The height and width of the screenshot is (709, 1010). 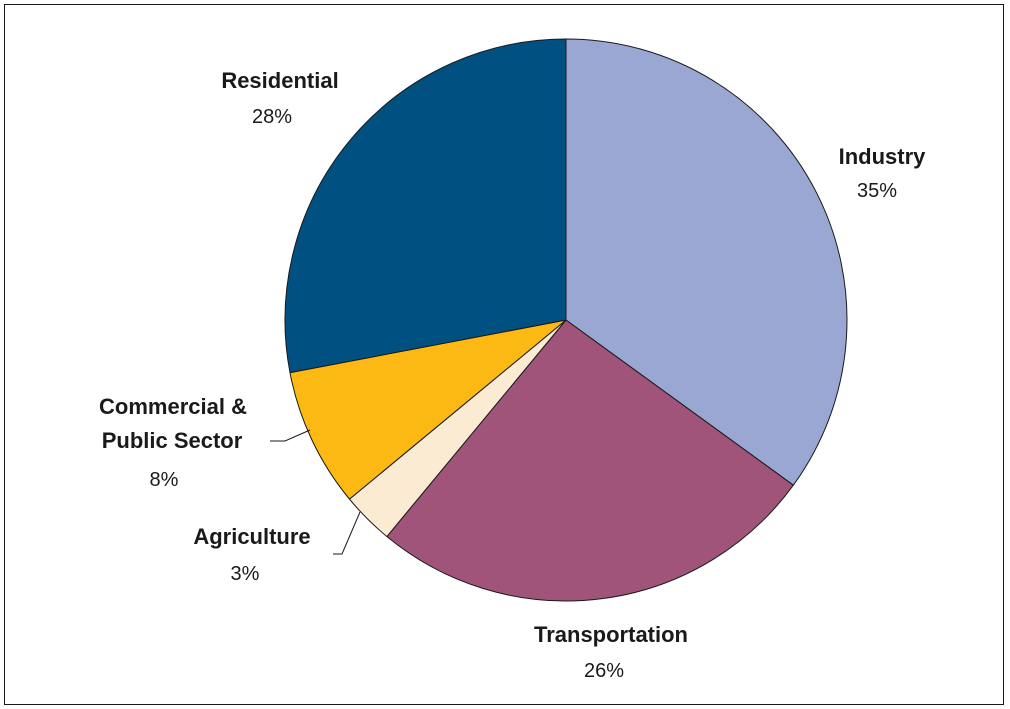 I want to click on slice-label-commercial-line2: Public Sector, so click(x=172, y=440).